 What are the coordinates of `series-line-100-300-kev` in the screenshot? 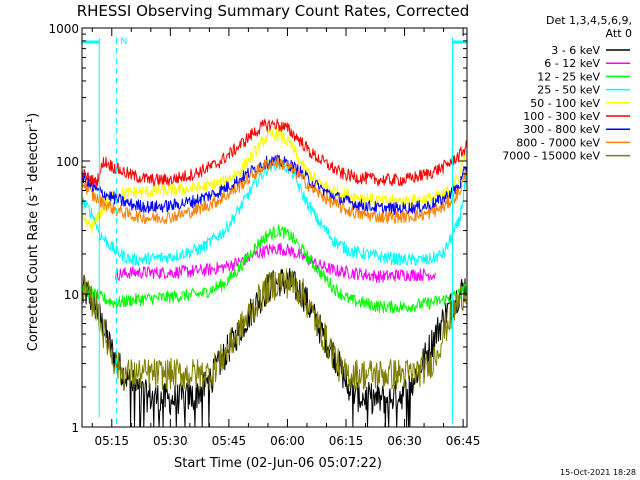 It's located at (274, 154).